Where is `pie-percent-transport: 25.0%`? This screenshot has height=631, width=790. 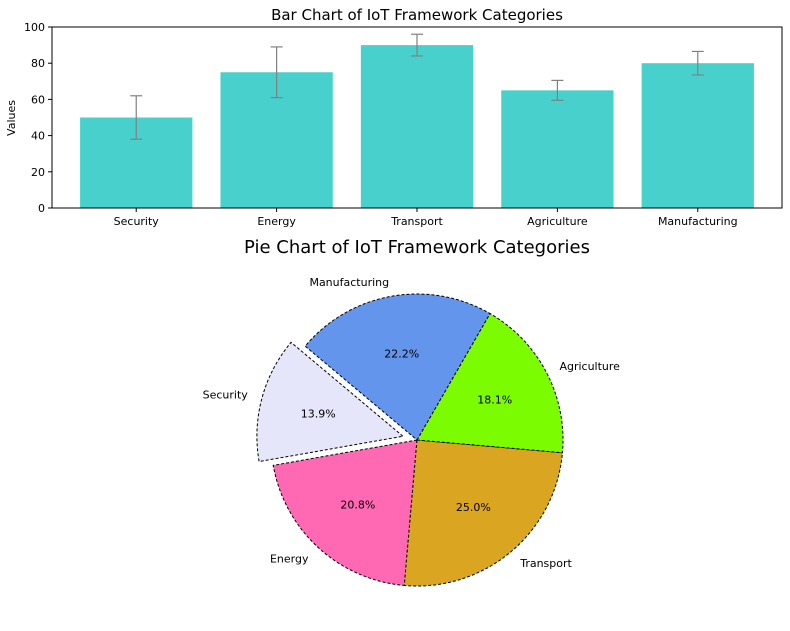 pie-percent-transport: 25.0% is located at coordinates (473, 507).